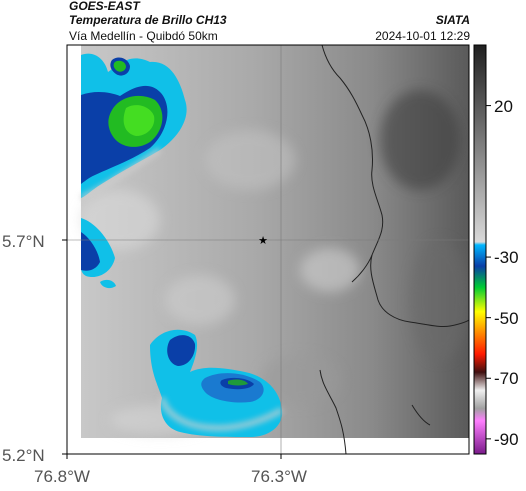  What do you see at coordinates (23, 455) in the screenshot?
I see `lat-label-5-2: 5.2°N` at bounding box center [23, 455].